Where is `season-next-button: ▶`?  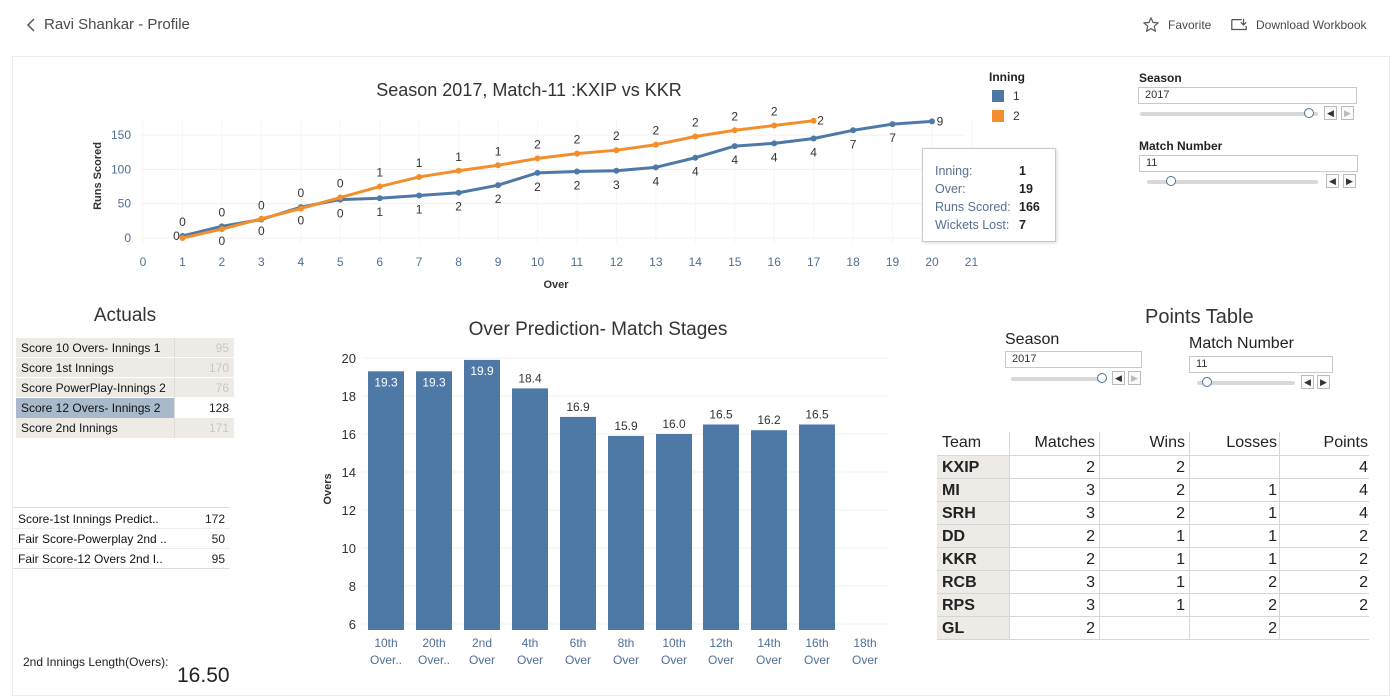 season-next-button: ▶ is located at coordinates (1347, 113).